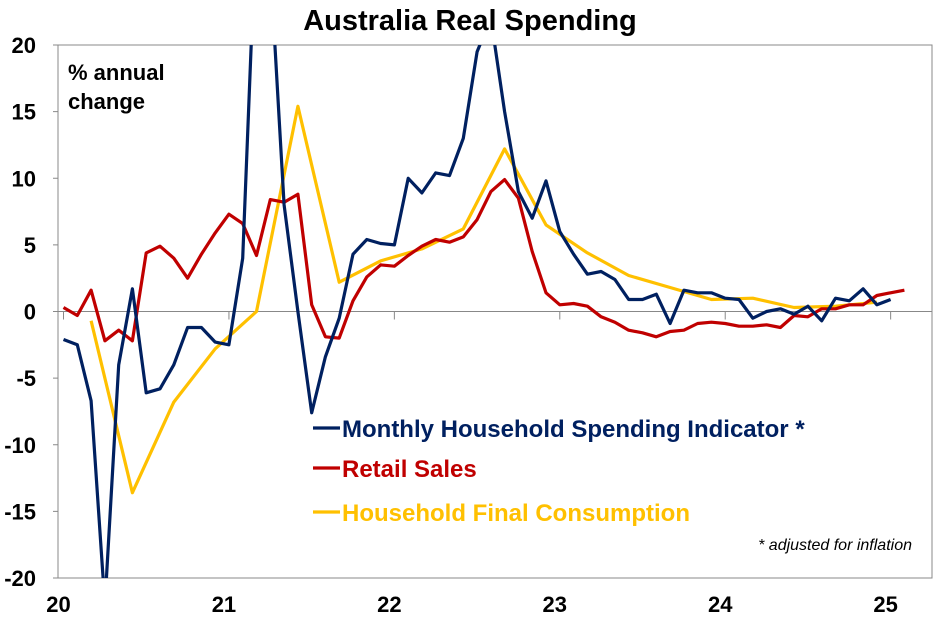 The image size is (940, 625). I want to click on legend-label: Household Final Consumption, so click(516, 513).